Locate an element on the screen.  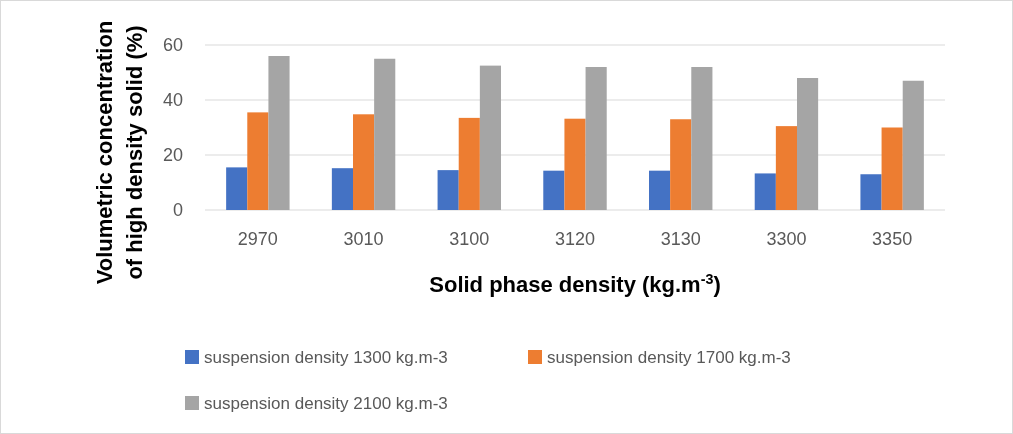
x-tick-label: 3120 is located at coordinates (575, 239).